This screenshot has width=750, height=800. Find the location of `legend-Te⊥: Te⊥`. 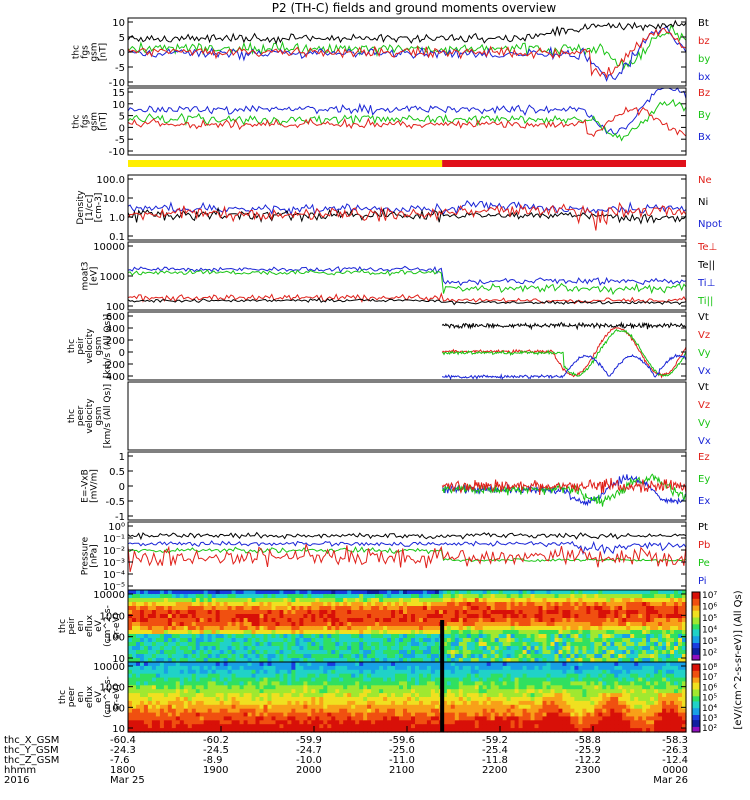

legend-Te⊥: Te⊥ is located at coordinates (707, 247).